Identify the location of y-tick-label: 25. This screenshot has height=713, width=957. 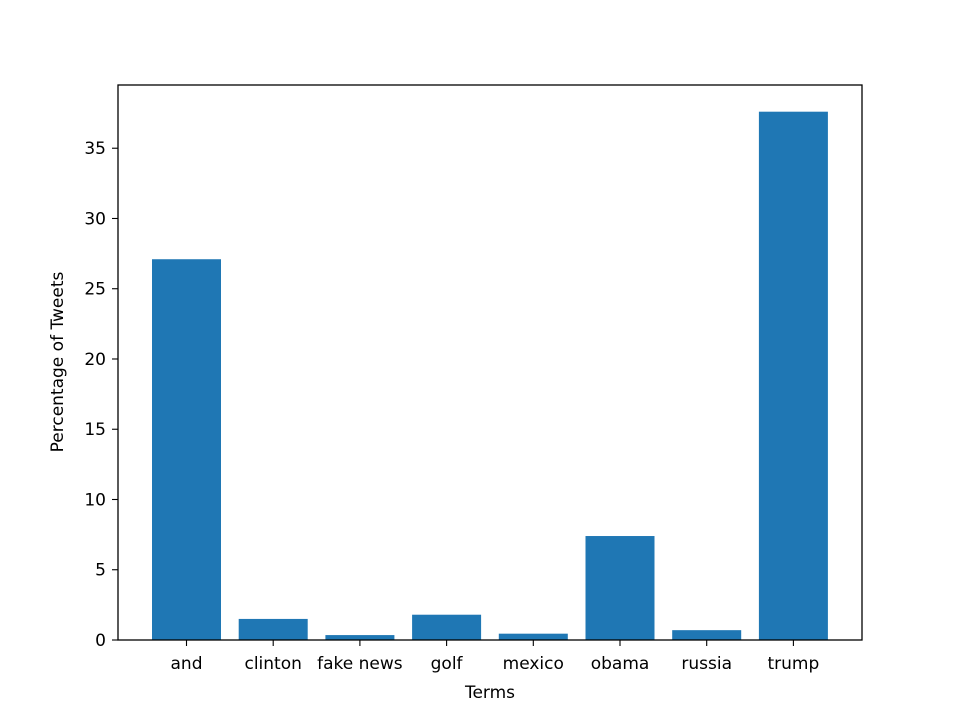
(95, 290).